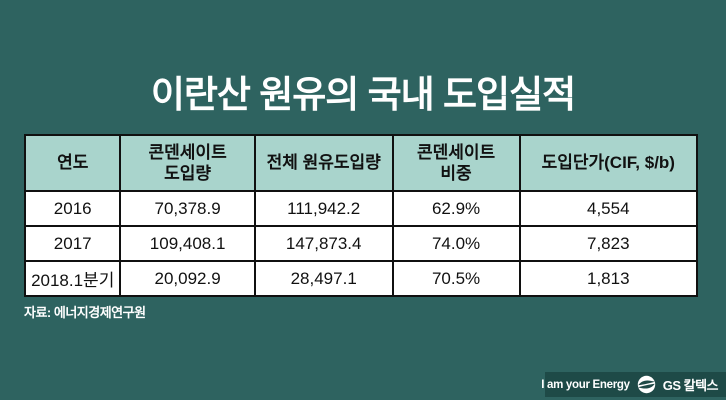  What do you see at coordinates (323, 208) in the screenshot?
I see `cell-total-crude-imports: 111,942.2` at bounding box center [323, 208].